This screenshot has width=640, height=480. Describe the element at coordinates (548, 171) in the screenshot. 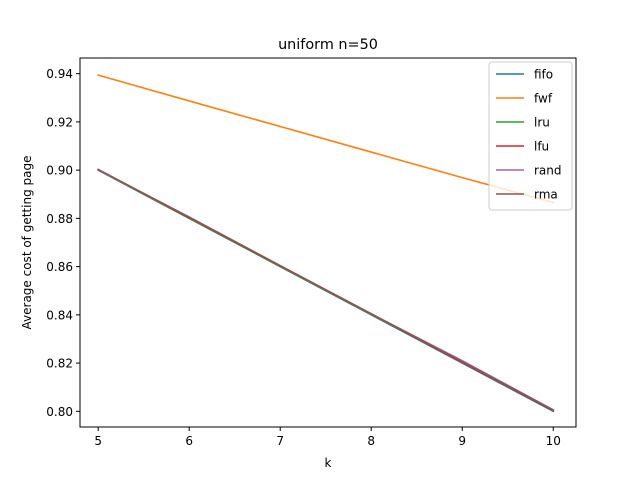

I see `legend-label-rand: rand` at that location.